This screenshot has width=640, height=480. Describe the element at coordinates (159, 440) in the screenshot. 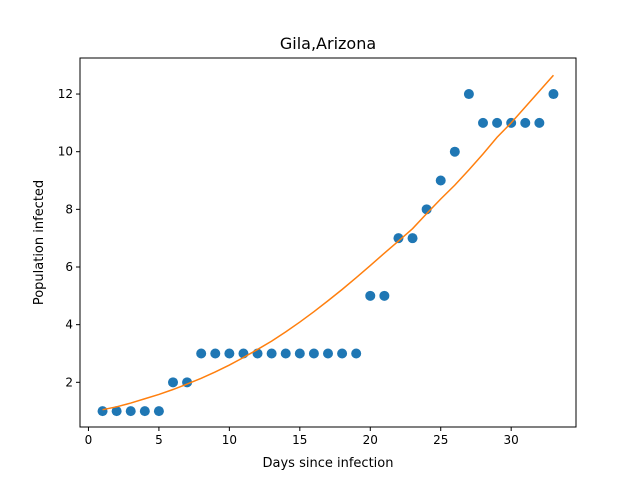

I see `x-tick-label: 5` at that location.